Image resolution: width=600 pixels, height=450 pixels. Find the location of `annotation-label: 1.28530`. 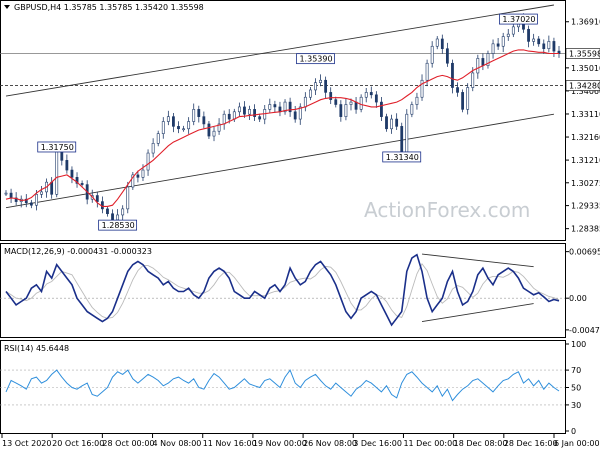

annotation-label: 1.28530 is located at coordinates (118, 225).